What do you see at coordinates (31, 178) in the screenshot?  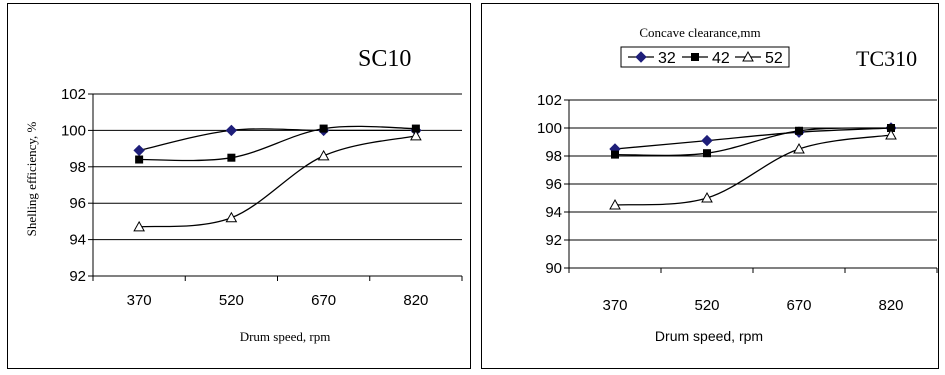 I see `y-axis-label: Shelling efficiency, %` at bounding box center [31, 178].